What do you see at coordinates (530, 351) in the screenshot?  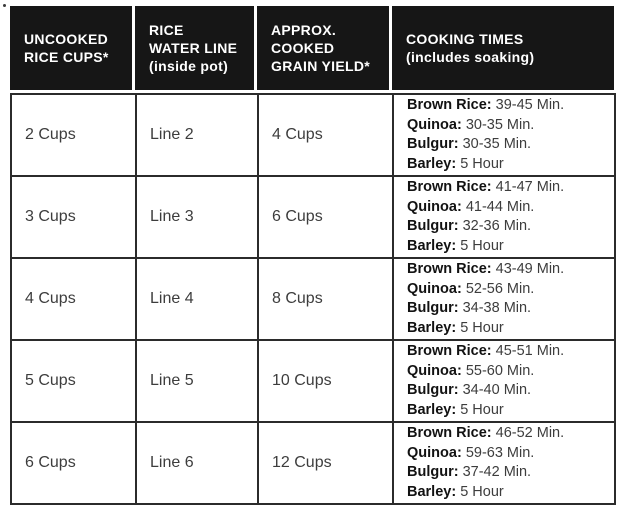 I see `time-value: 45-51 Min.` at bounding box center [530, 351].